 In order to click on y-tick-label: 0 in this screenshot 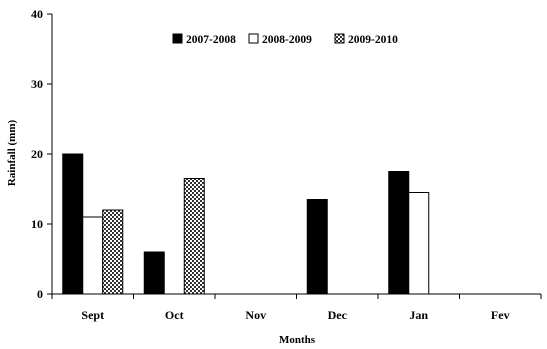, I will do `click(40, 294)`.